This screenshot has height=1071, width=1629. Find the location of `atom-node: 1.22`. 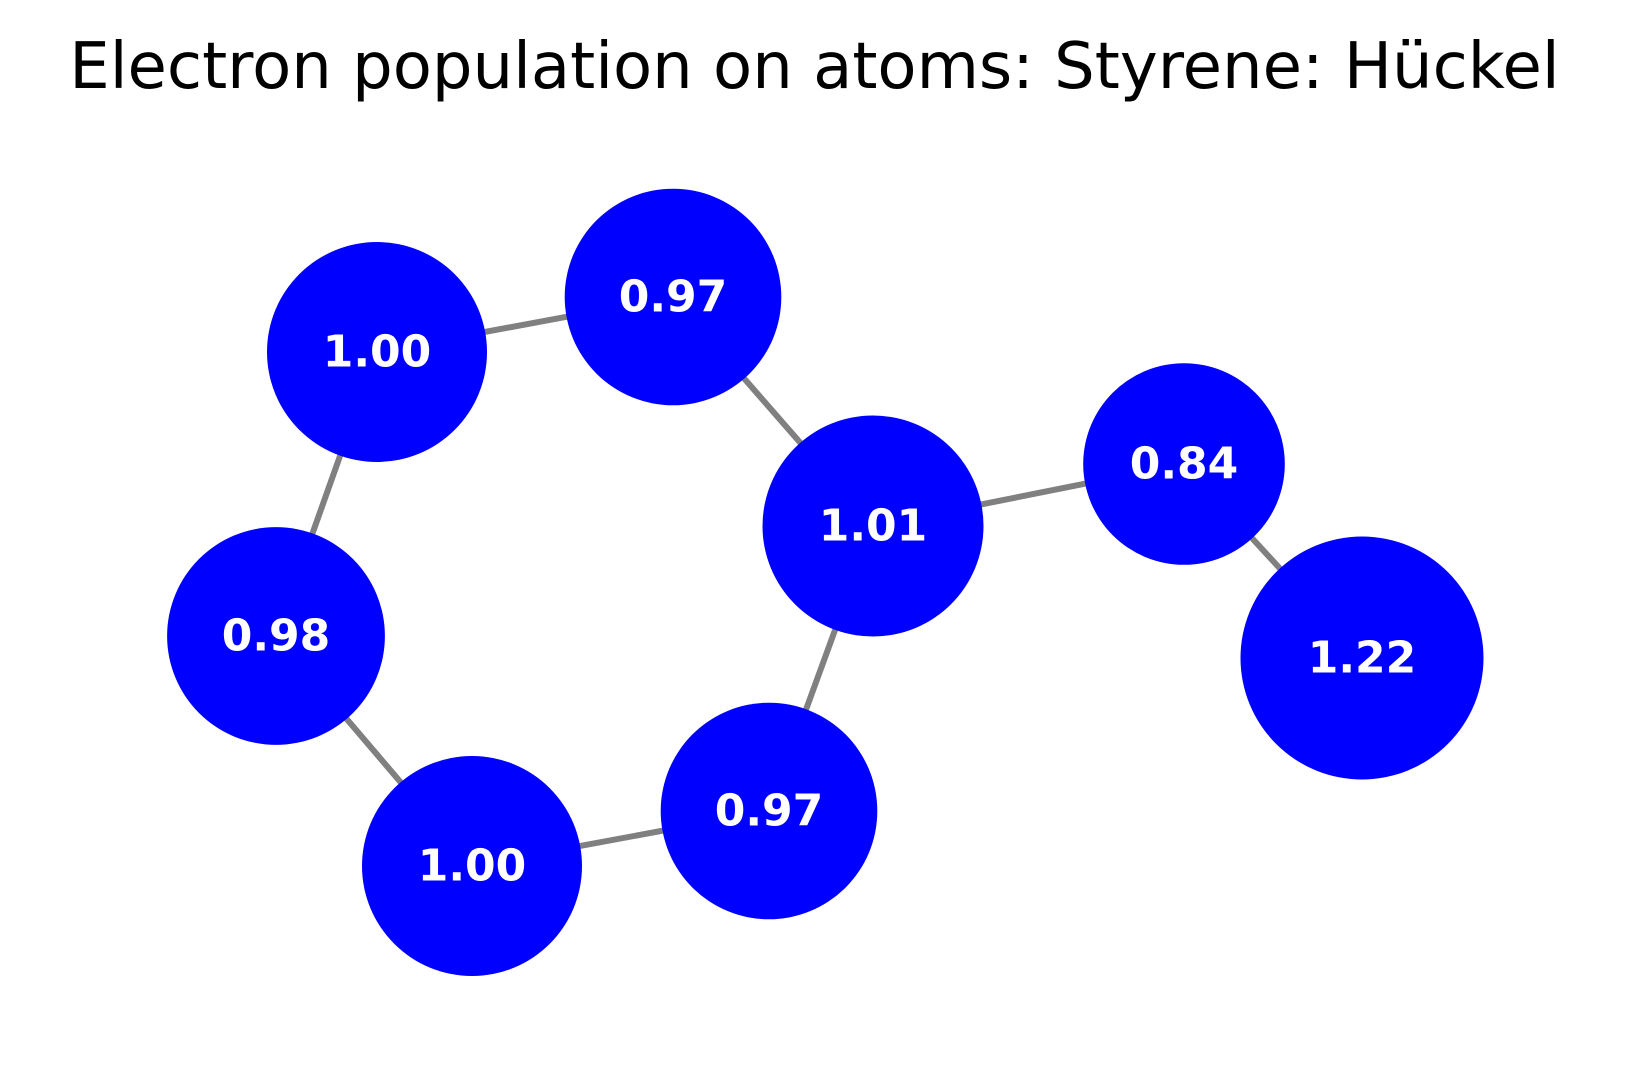

atom-node: 1.22 is located at coordinates (1362, 658).